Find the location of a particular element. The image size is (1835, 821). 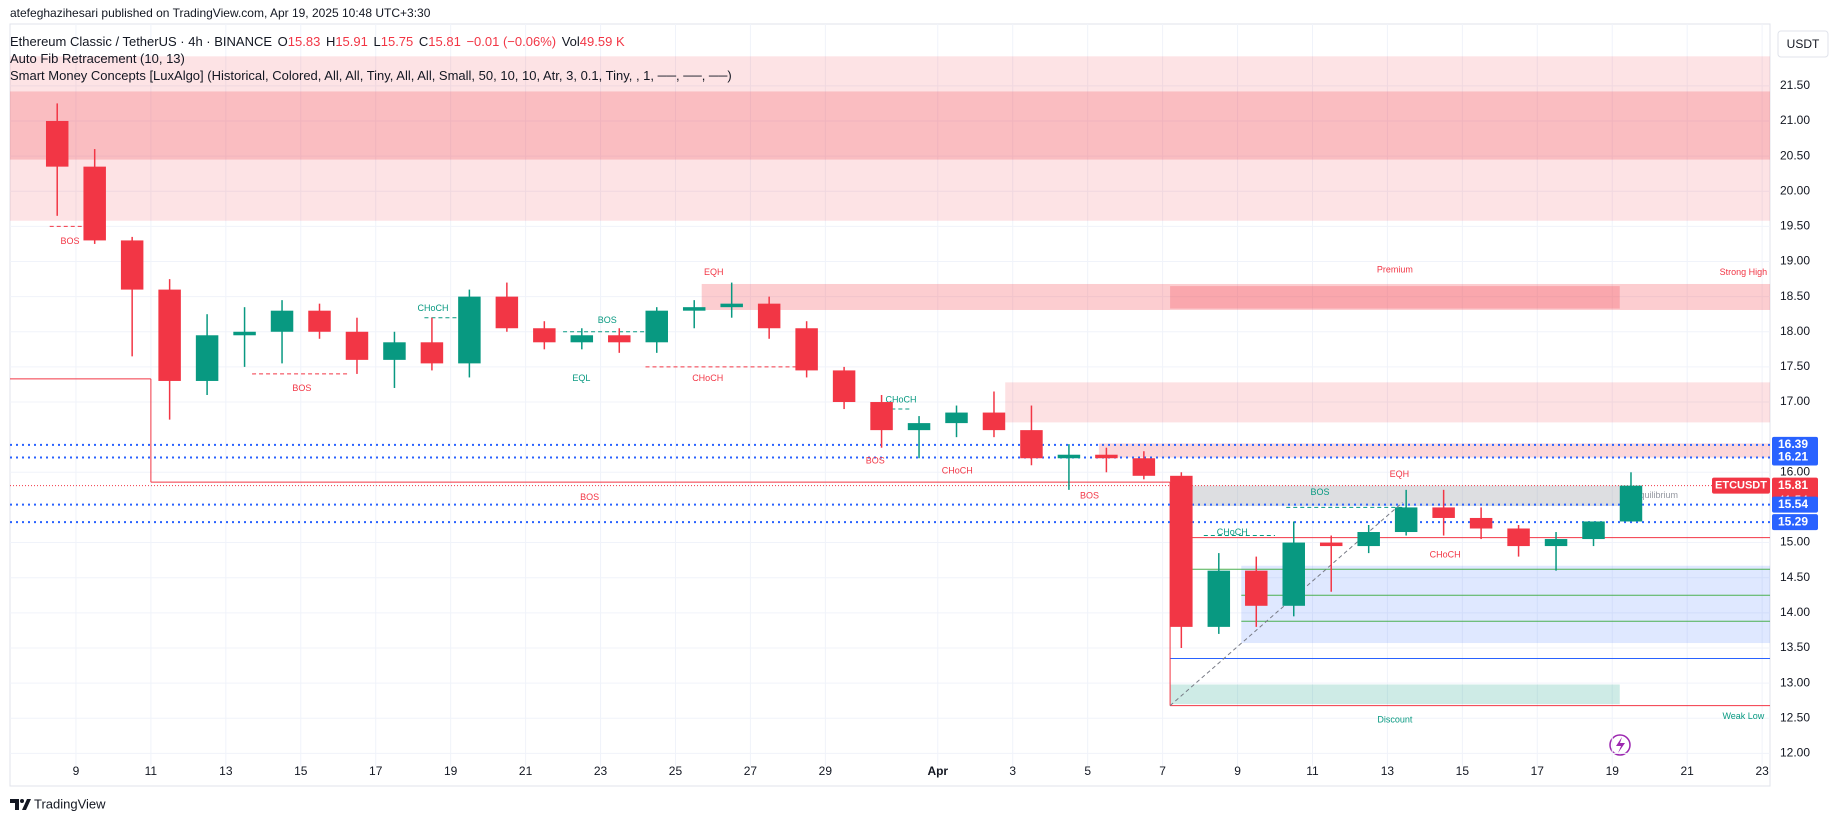

y-tick-label: 14.00 is located at coordinates (1795, 612).